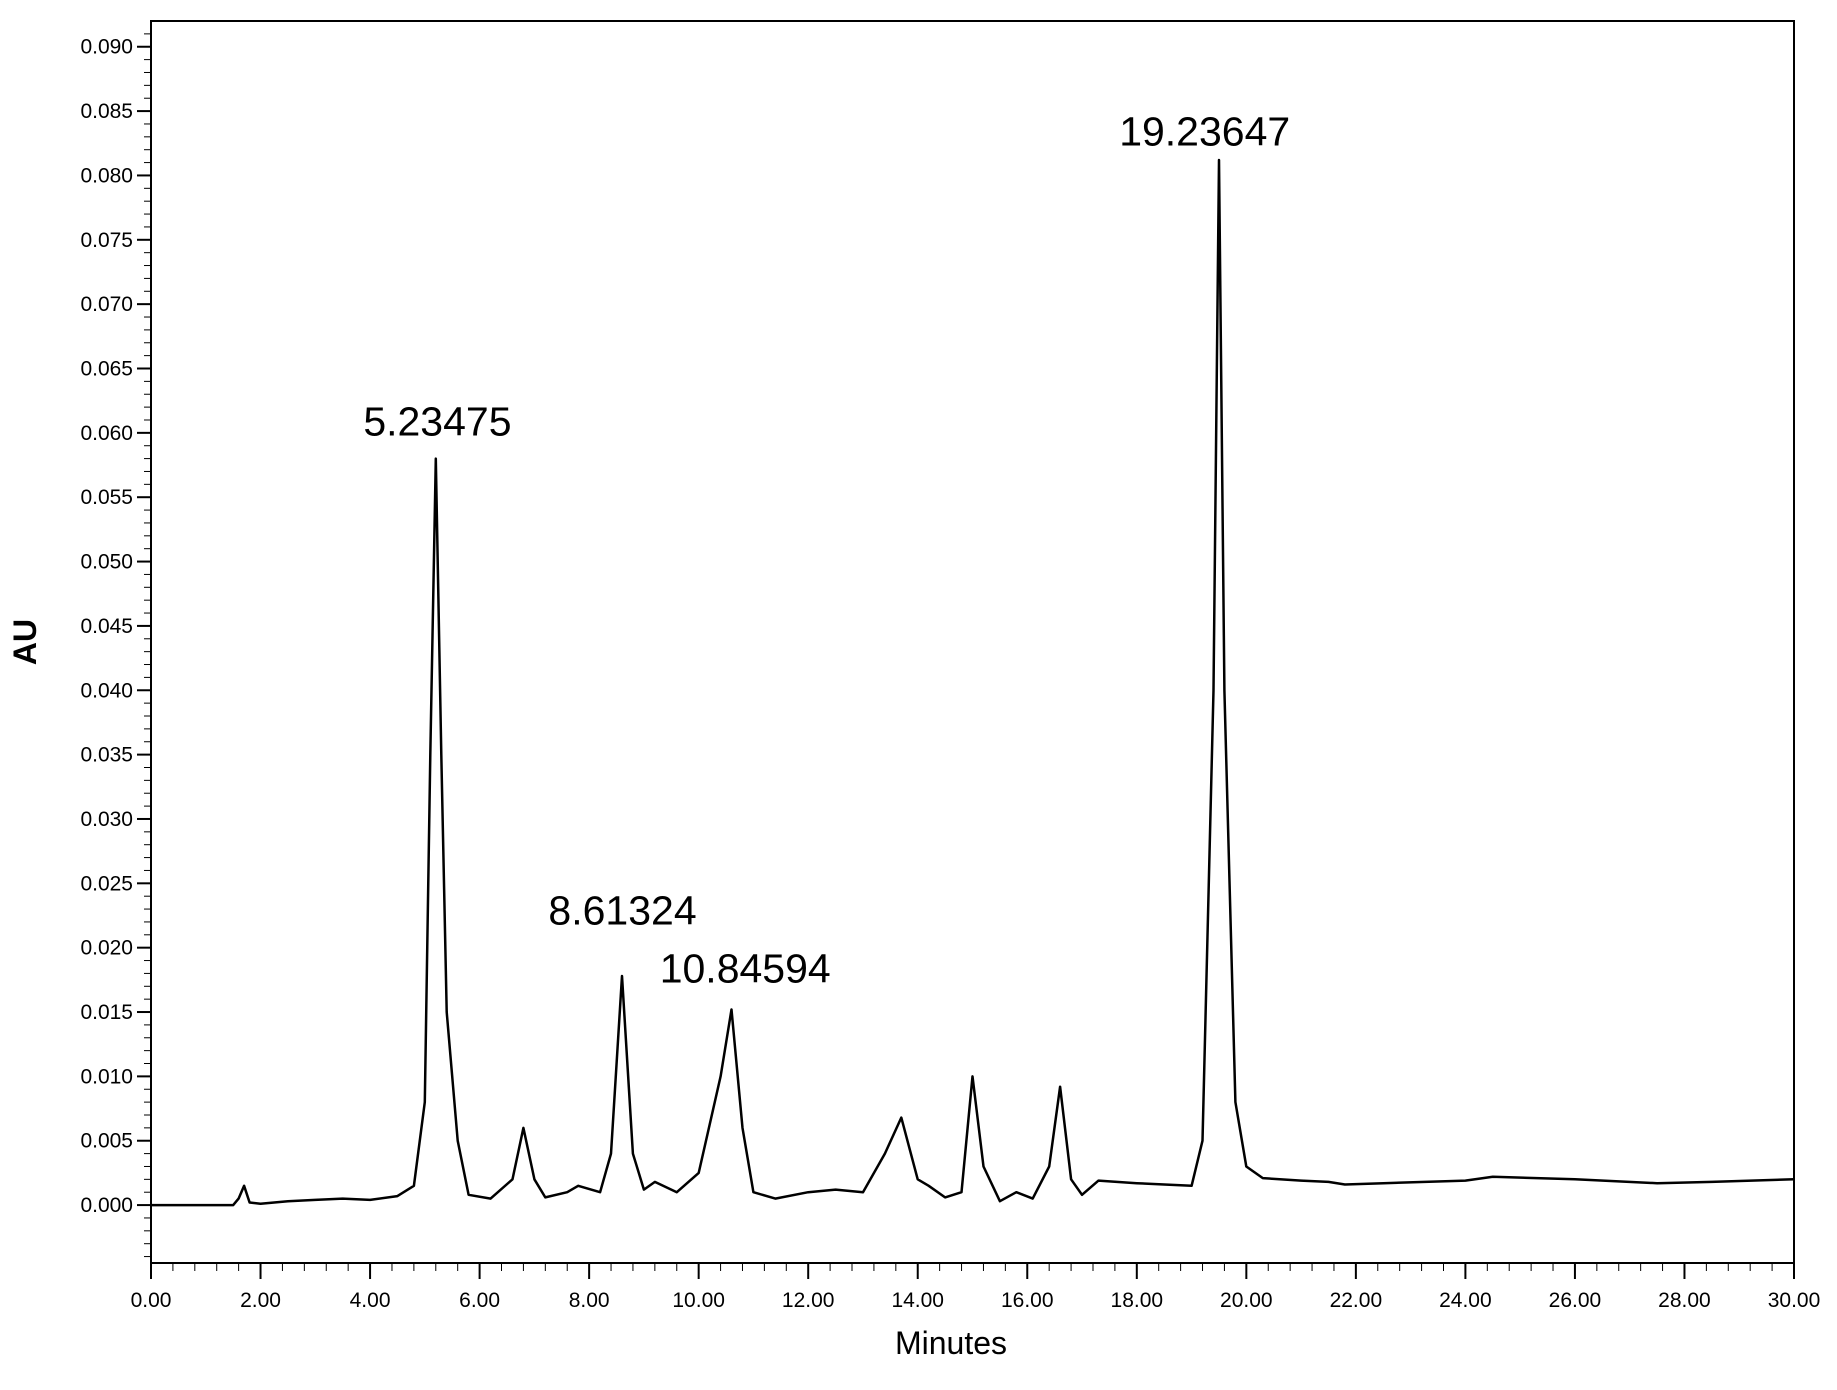 The height and width of the screenshot is (1390, 1837). What do you see at coordinates (25, 642) in the screenshot?
I see `y-axis-title: AU` at bounding box center [25, 642].